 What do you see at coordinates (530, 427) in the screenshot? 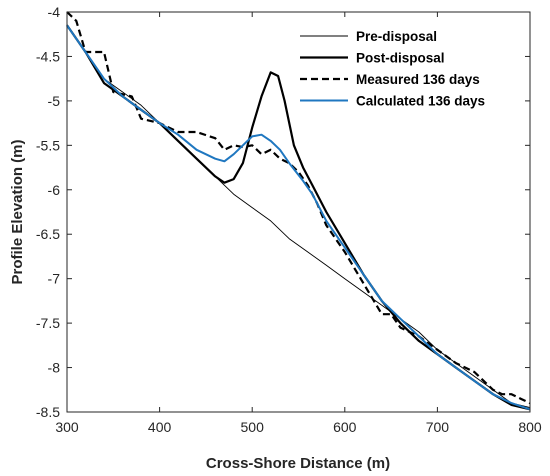
I see `x-tick-label: 800` at bounding box center [530, 427].